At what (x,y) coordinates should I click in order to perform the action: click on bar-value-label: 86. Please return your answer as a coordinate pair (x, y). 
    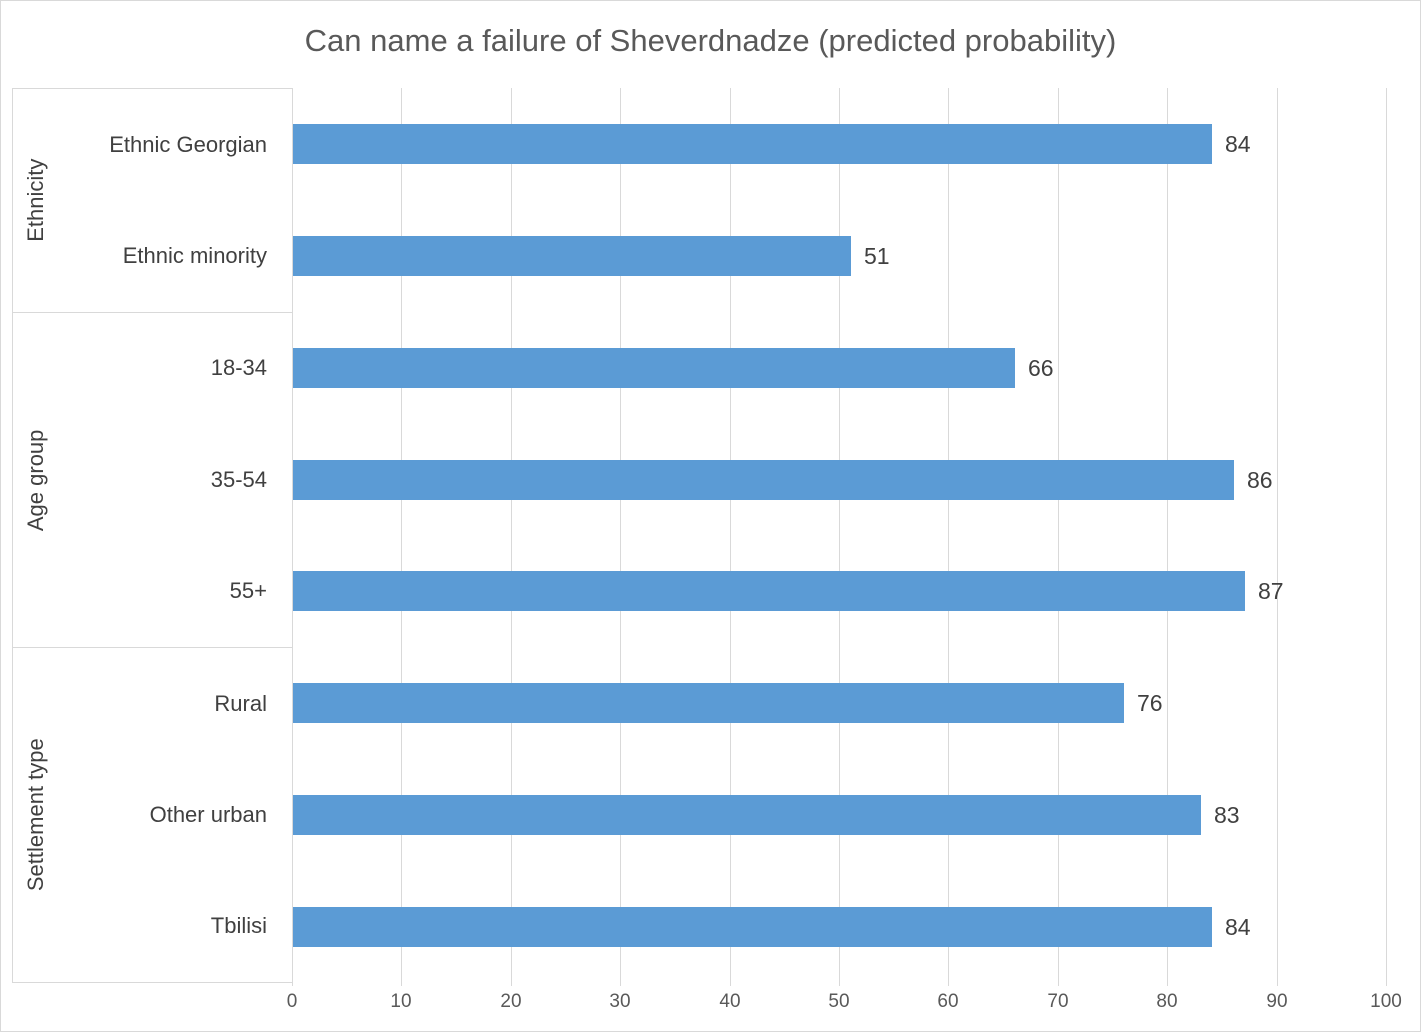
    Looking at the image, I should click on (1260, 480).